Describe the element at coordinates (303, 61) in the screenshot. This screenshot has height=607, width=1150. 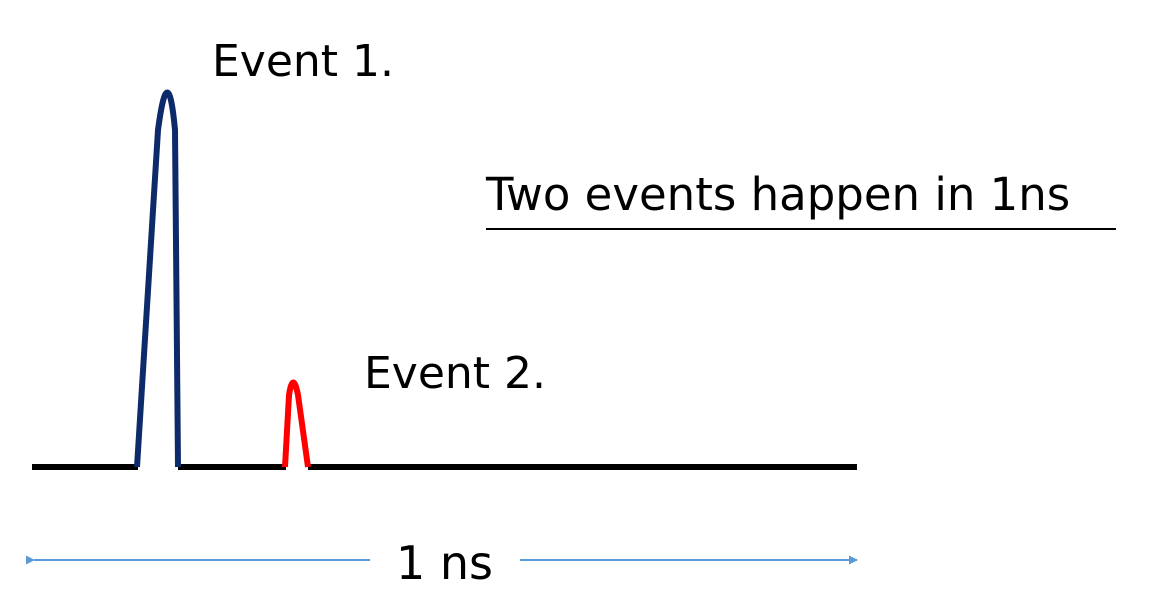
I see `event1-label: Event 1.` at that location.